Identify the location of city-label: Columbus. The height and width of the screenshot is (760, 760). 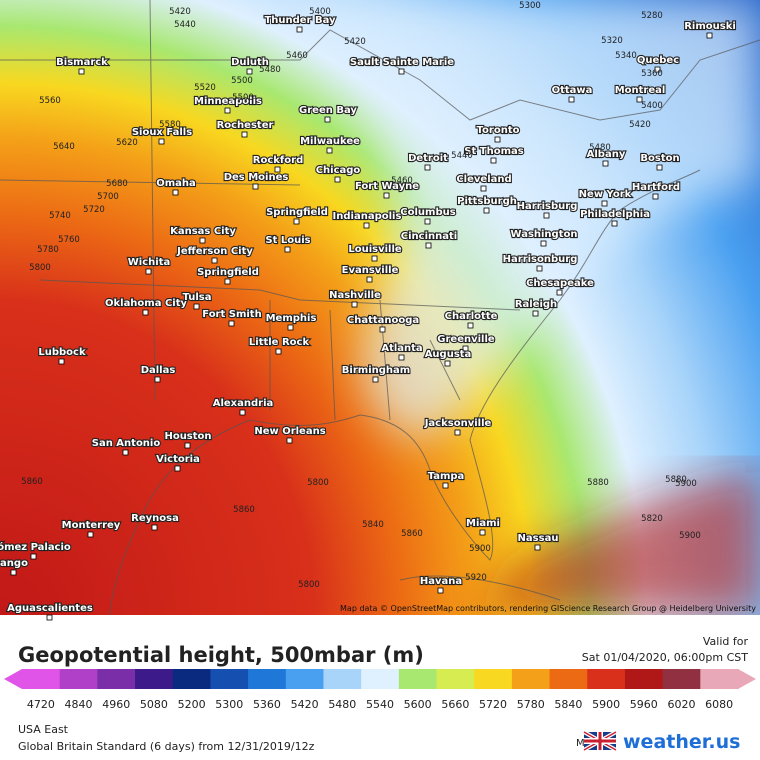
(427, 212).